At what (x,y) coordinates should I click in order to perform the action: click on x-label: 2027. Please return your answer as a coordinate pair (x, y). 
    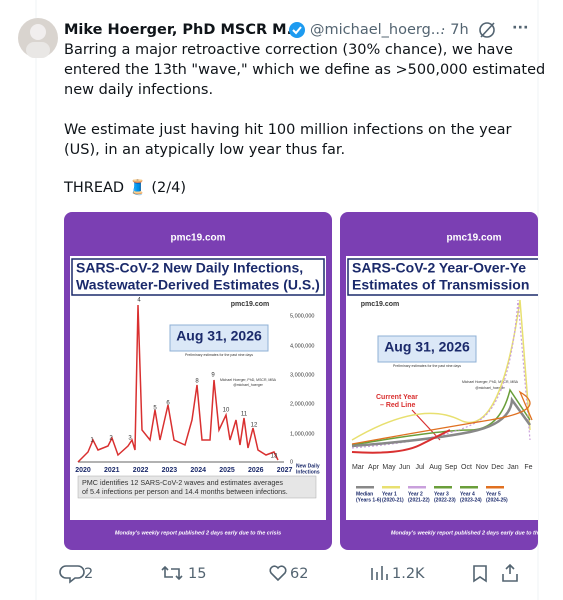
    Looking at the image, I should click on (285, 470).